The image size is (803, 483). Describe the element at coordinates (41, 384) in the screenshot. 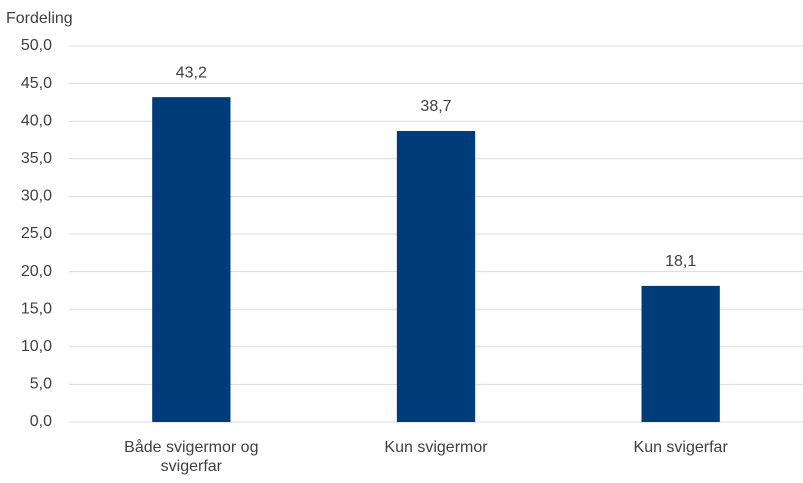

I see `y-tick-label: 5,0` at that location.